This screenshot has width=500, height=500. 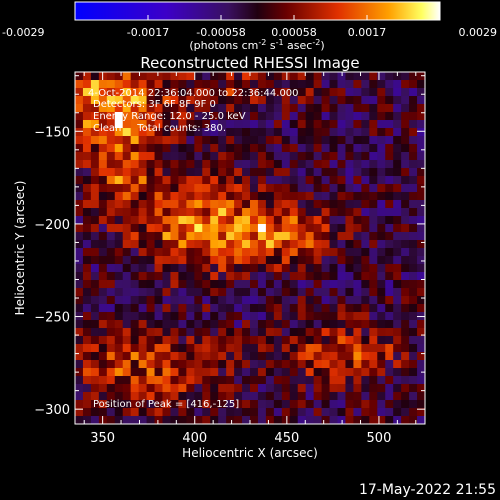 What do you see at coordinates (194, 438) in the screenshot?
I see `x-tick-label: 400` at bounding box center [194, 438].